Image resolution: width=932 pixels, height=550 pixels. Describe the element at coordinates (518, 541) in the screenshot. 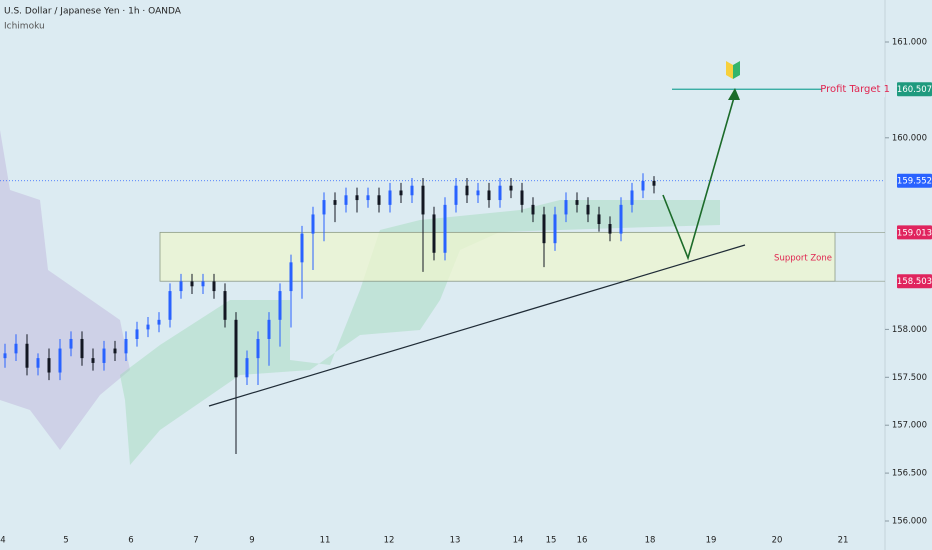

I see `x-tick-label: 14` at that location.